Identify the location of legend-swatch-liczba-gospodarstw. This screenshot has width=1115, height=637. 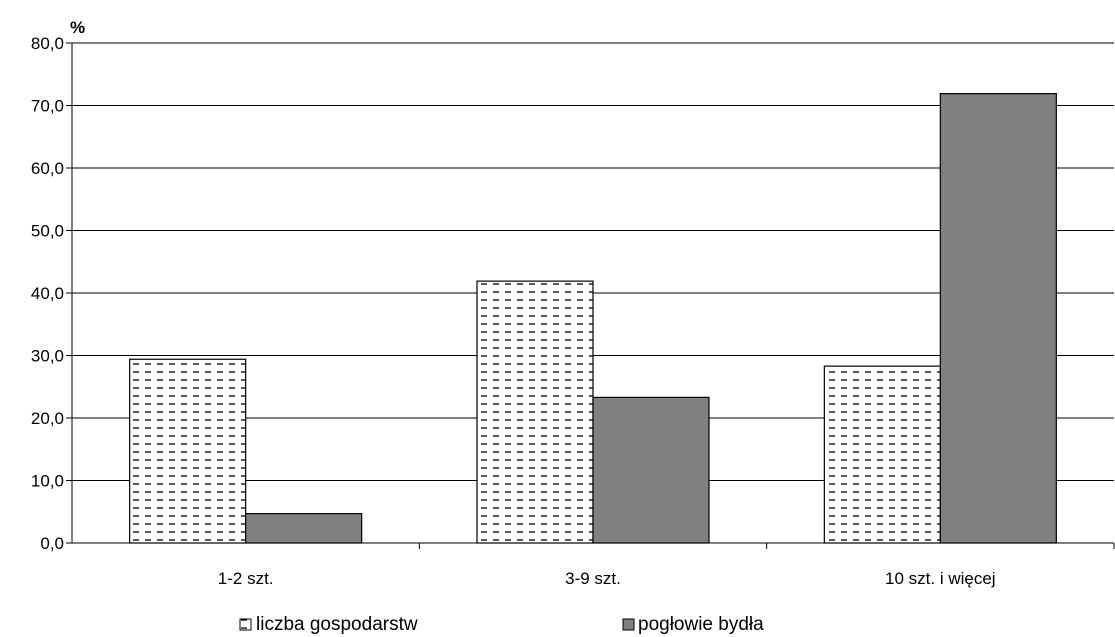
(245, 624).